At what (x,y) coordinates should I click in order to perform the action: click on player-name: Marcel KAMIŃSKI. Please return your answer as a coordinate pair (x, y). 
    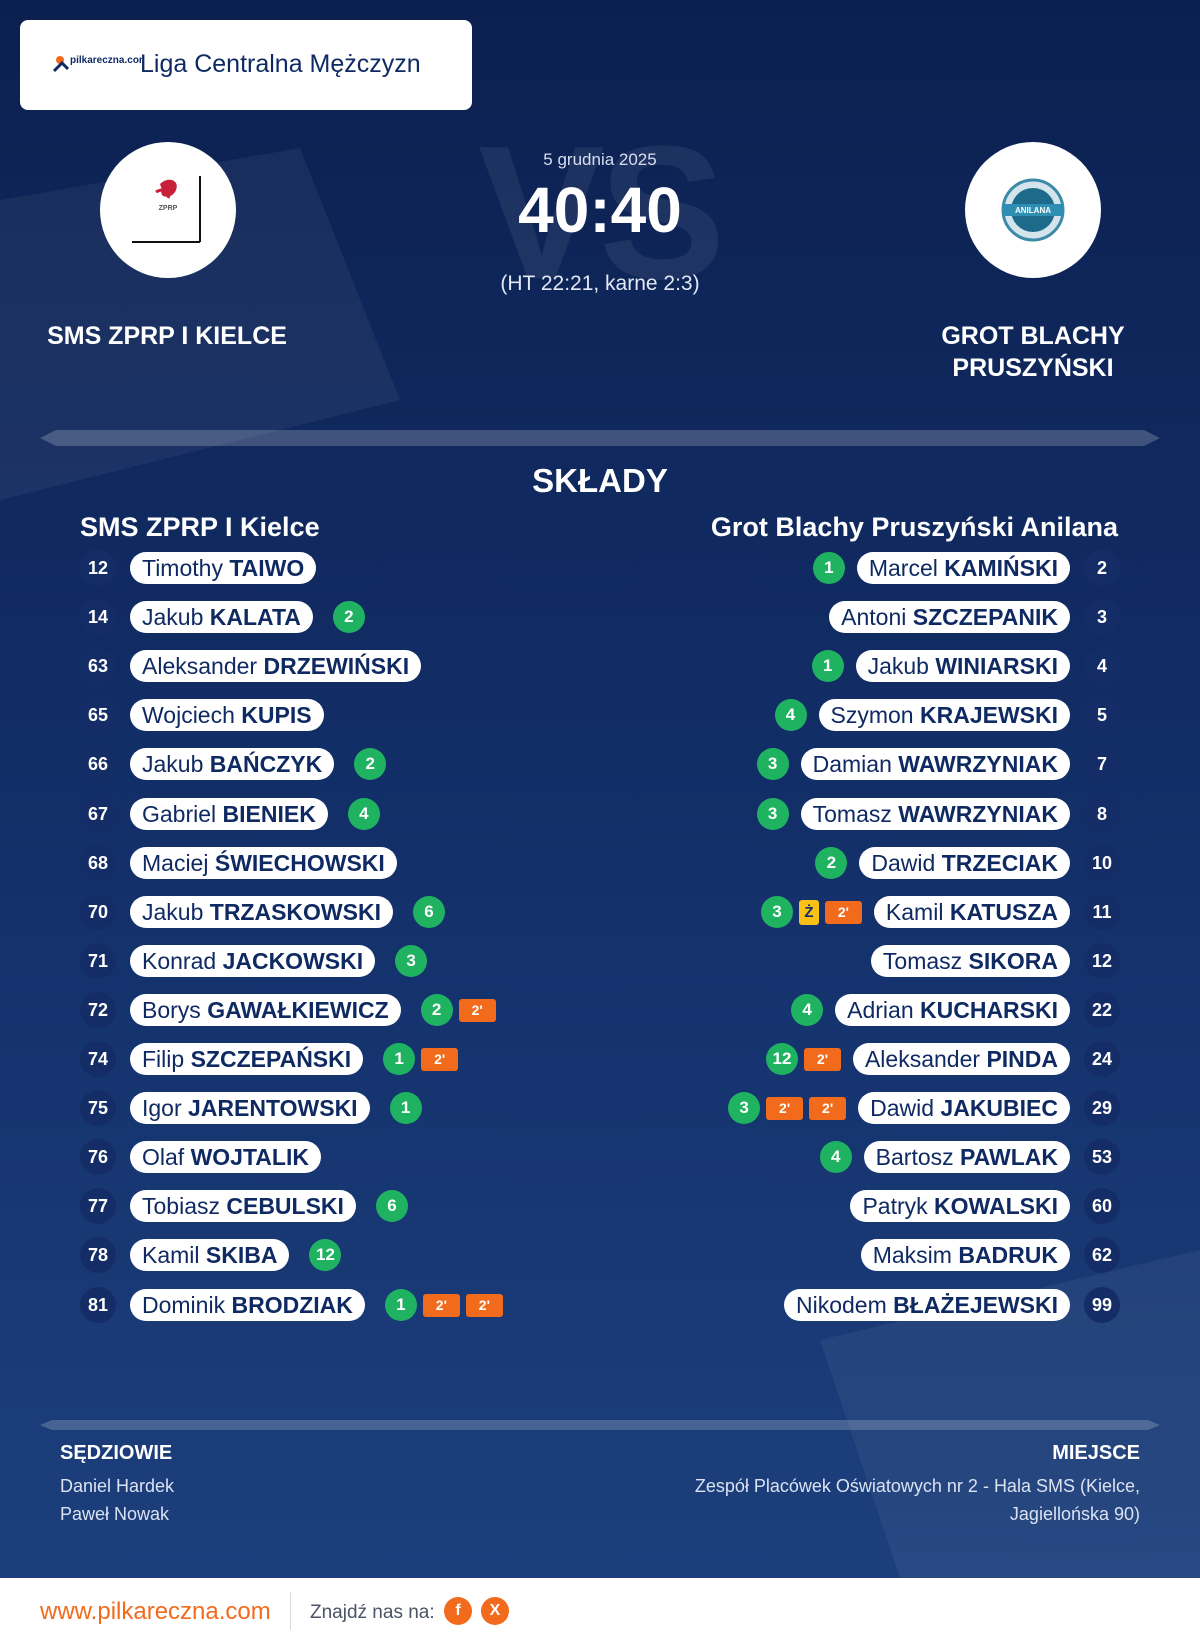
    Looking at the image, I should click on (963, 568).